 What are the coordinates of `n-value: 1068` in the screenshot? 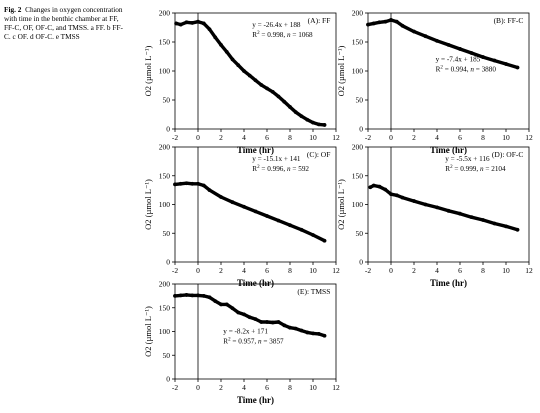 It's located at (305, 35).